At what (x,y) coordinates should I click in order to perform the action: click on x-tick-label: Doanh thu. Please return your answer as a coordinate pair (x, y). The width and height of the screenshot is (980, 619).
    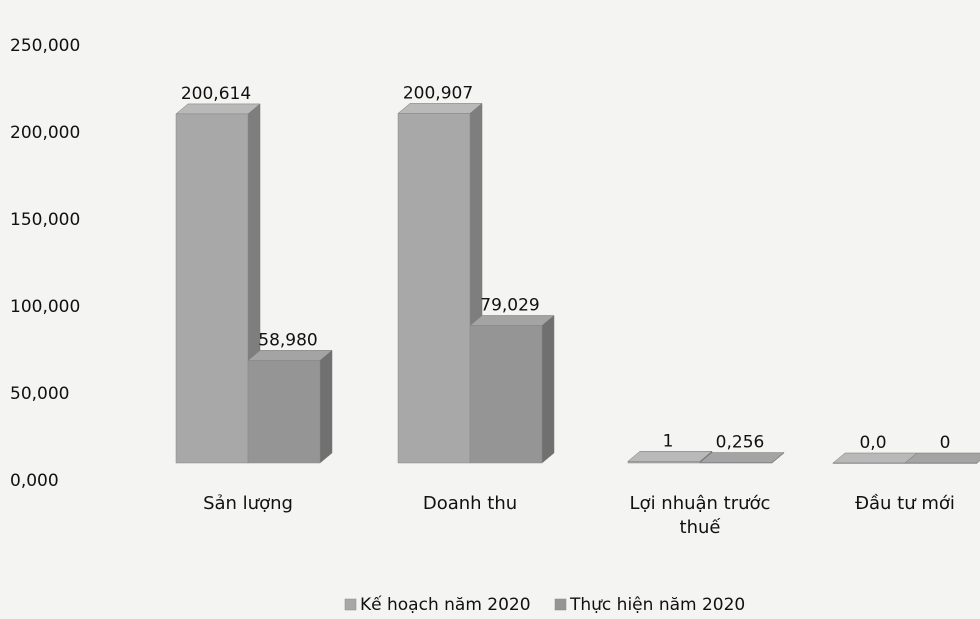
    Looking at the image, I should click on (470, 503).